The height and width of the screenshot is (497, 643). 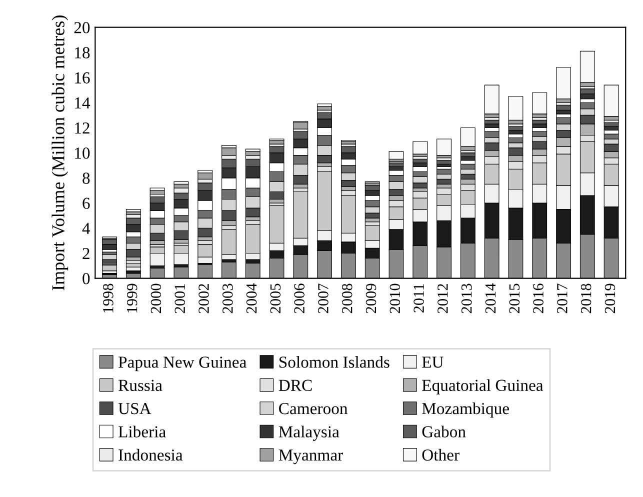 What do you see at coordinates (371, 299) in the screenshot?
I see `x-tick-label: 2009` at bounding box center [371, 299].